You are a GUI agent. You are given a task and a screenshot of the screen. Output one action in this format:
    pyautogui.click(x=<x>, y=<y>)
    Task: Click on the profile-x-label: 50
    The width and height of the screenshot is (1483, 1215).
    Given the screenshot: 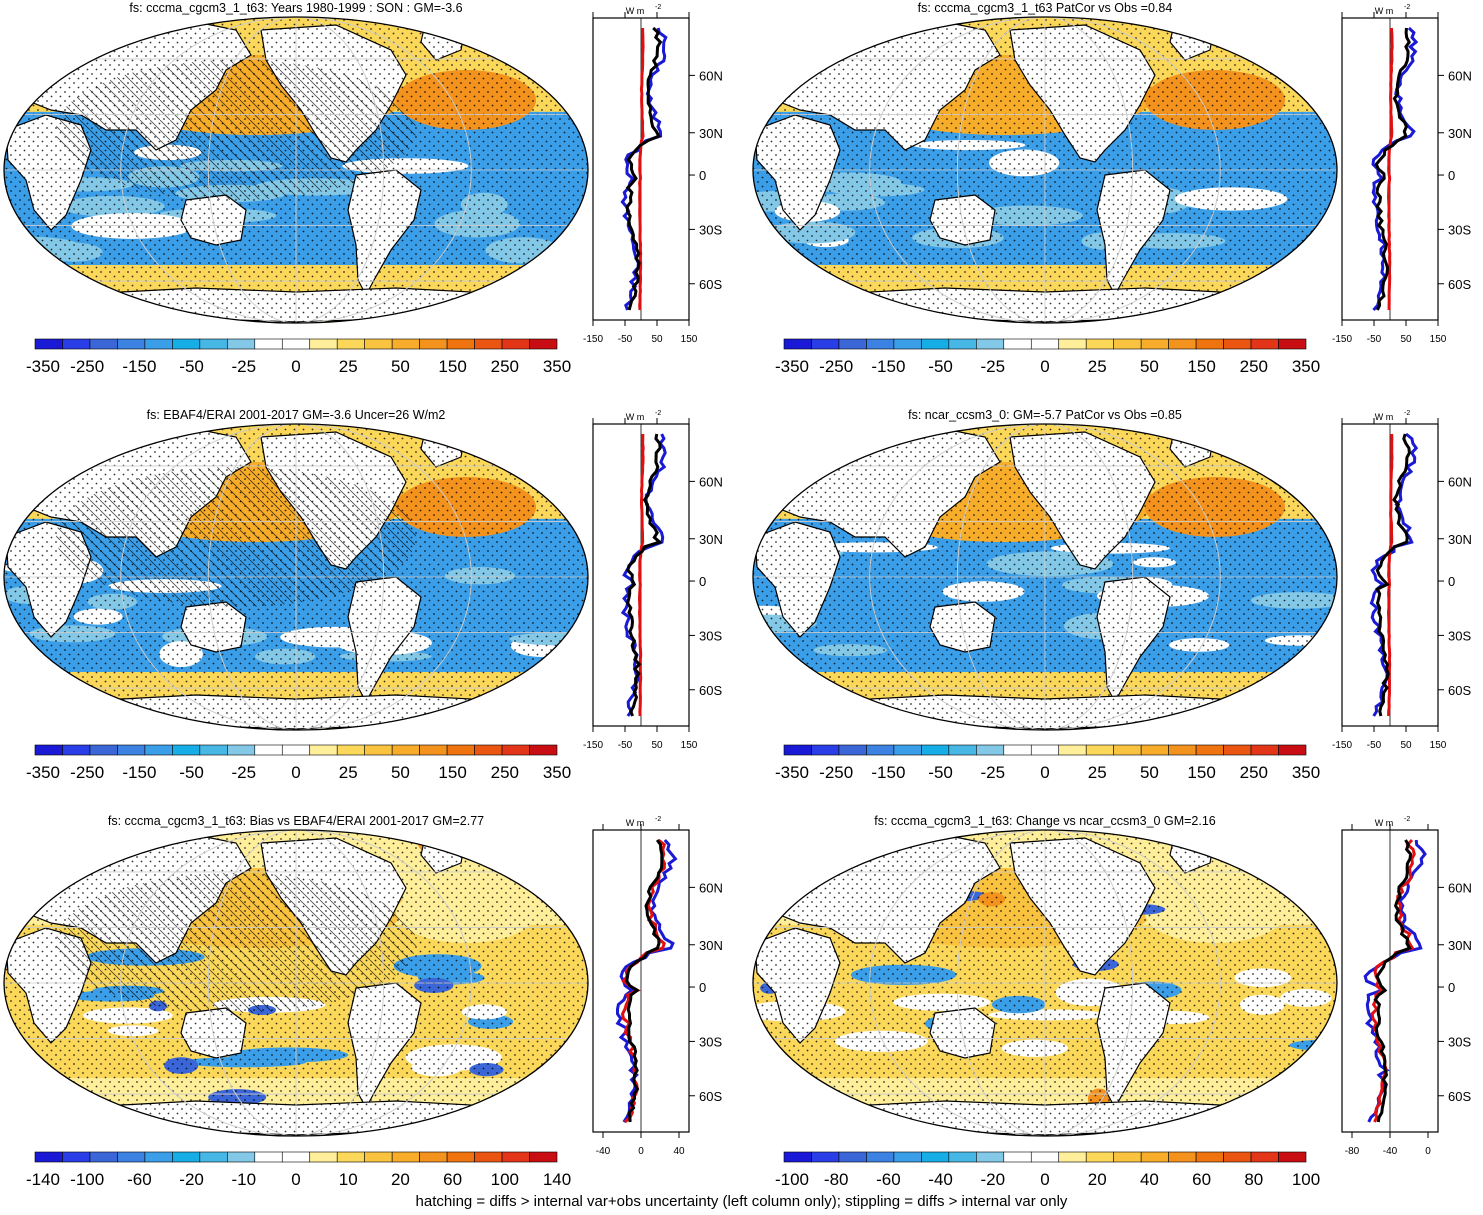 What is the action you would take?
    pyautogui.click(x=1406, y=339)
    